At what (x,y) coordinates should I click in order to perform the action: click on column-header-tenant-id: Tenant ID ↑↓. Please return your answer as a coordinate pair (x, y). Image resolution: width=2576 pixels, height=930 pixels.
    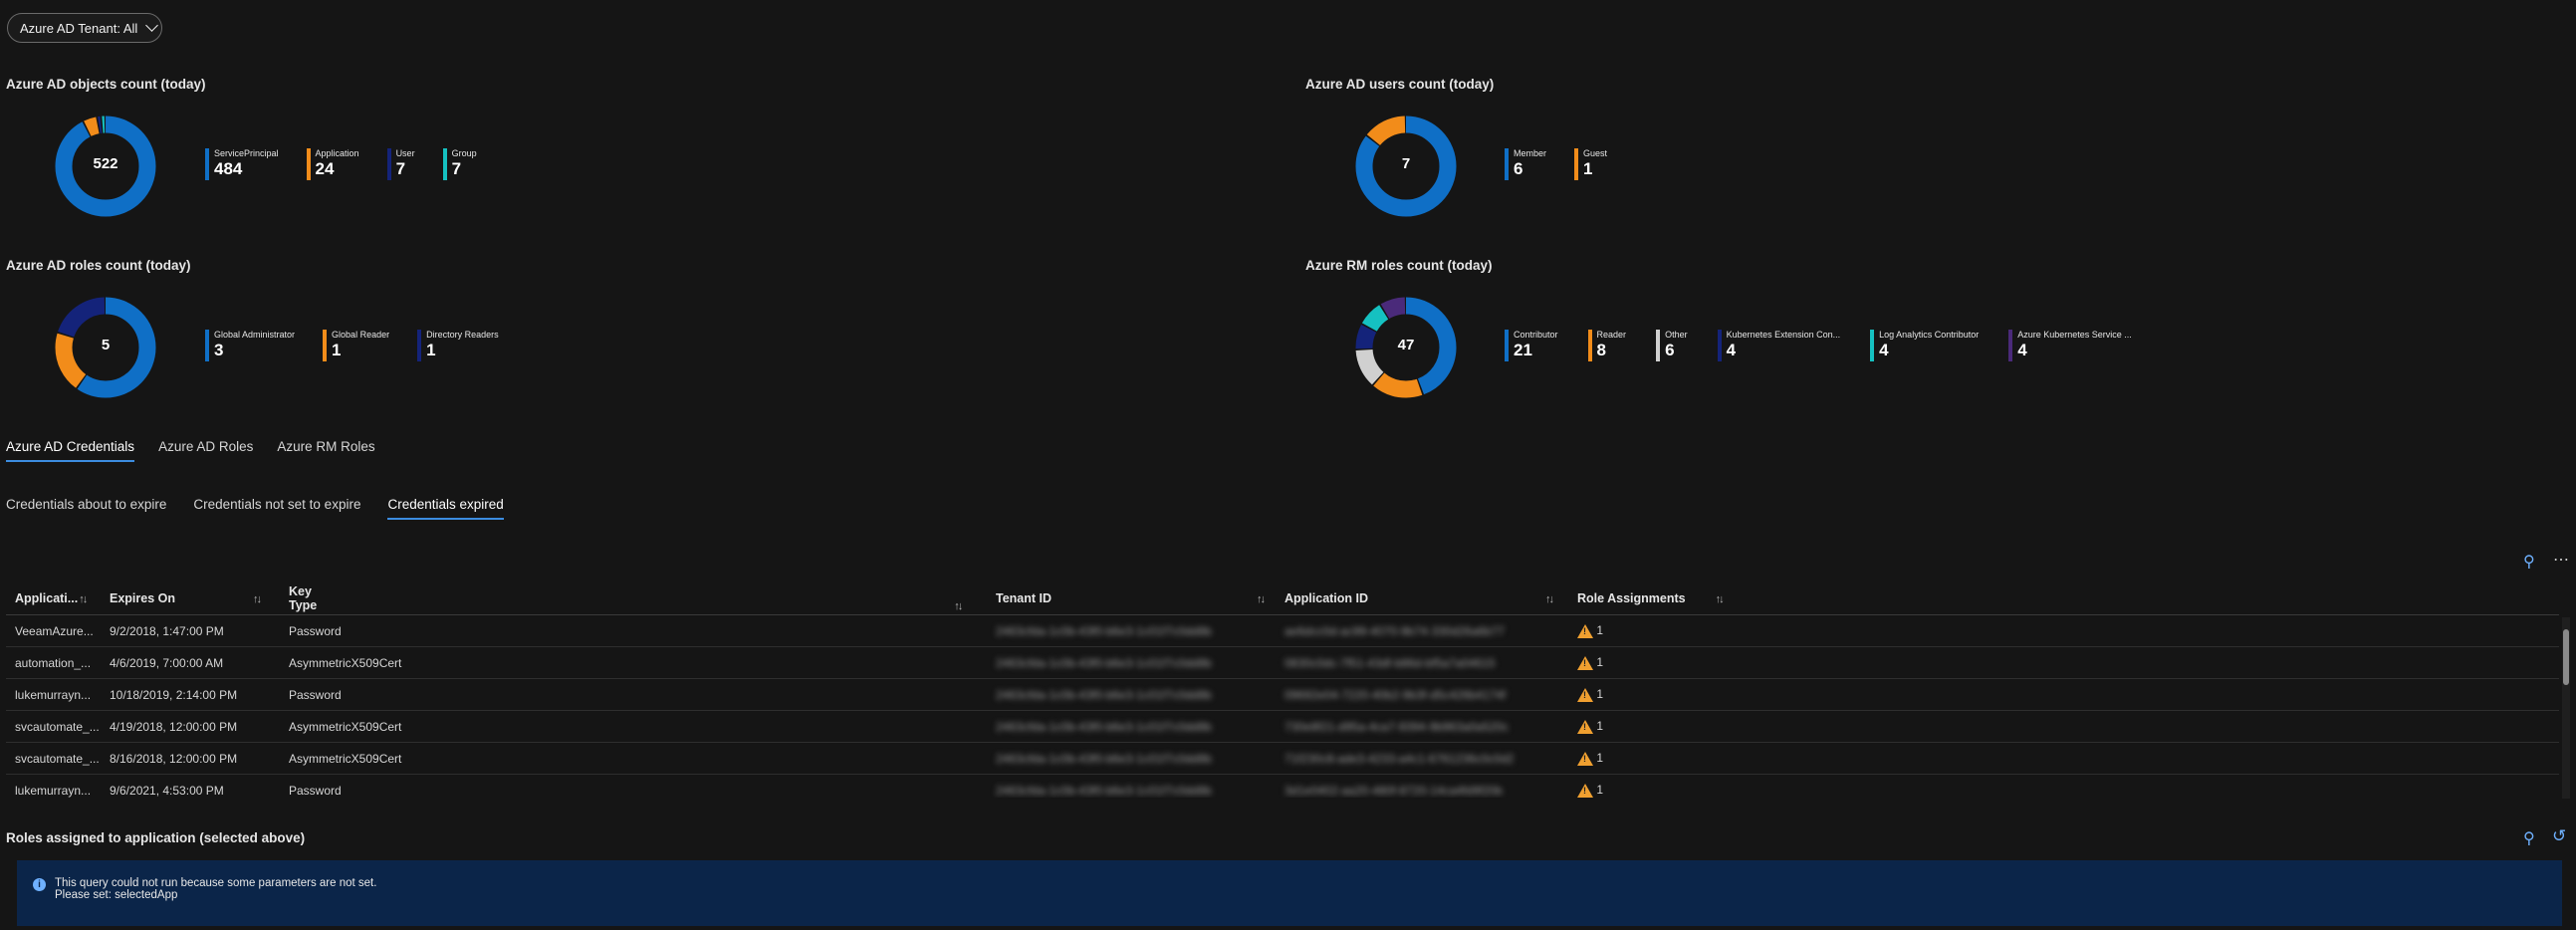
    Looking at the image, I should click on (1135, 598).